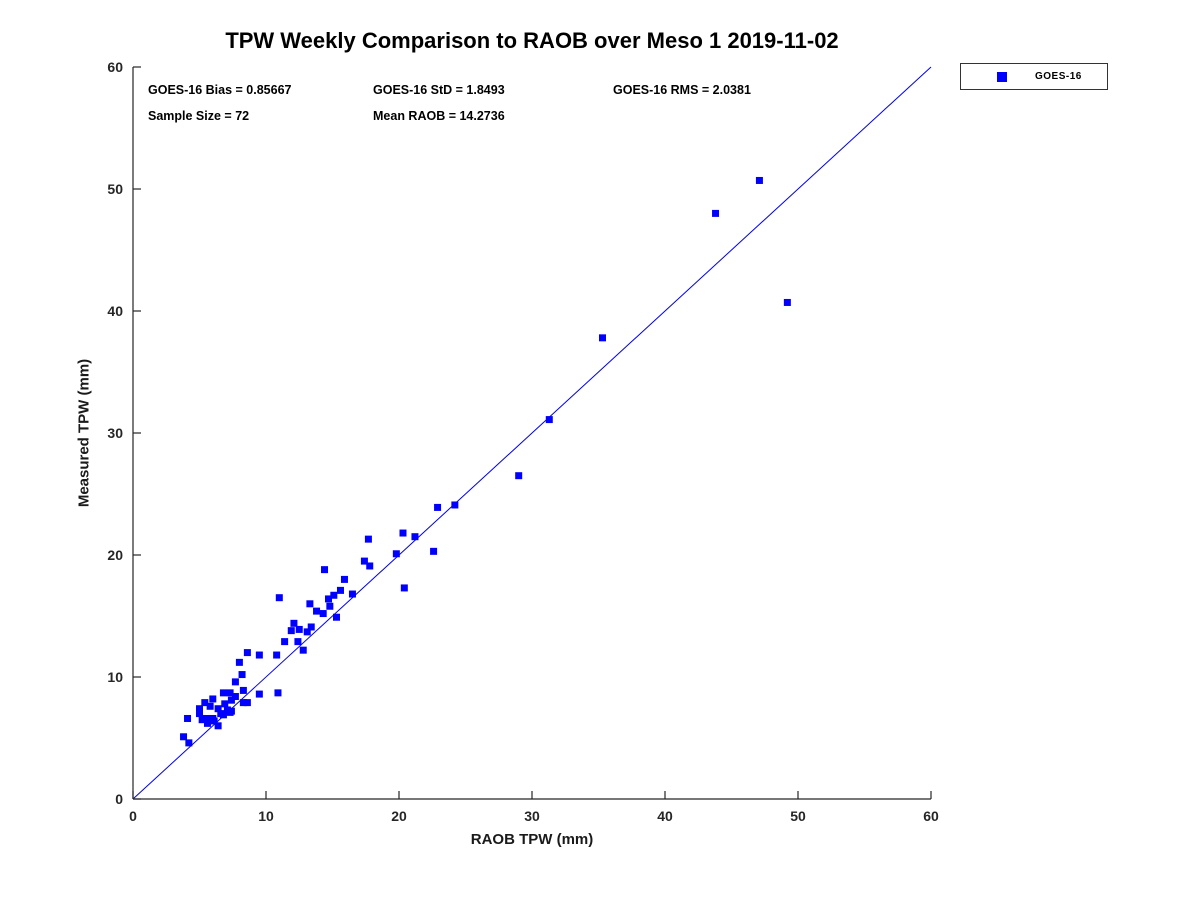  I want to click on stat-rms: GOES-16 RMS = 2.0381, so click(682, 90).